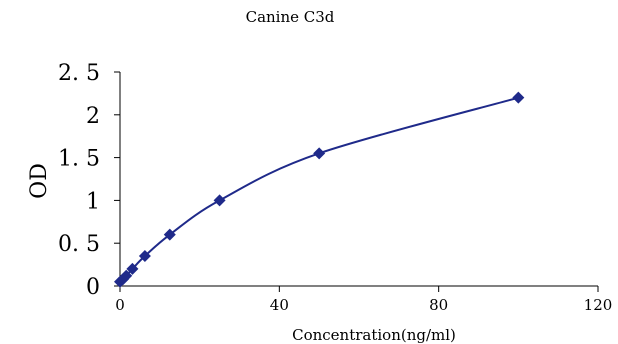 The height and width of the screenshot is (344, 618). Describe the element at coordinates (120, 305) in the screenshot. I see `x-tick-label: 0` at that location.